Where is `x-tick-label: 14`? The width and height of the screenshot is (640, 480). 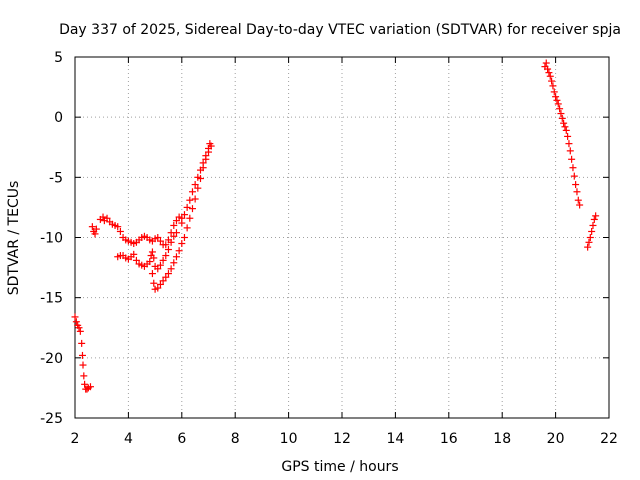
x-tick-label: 14 is located at coordinates (395, 439).